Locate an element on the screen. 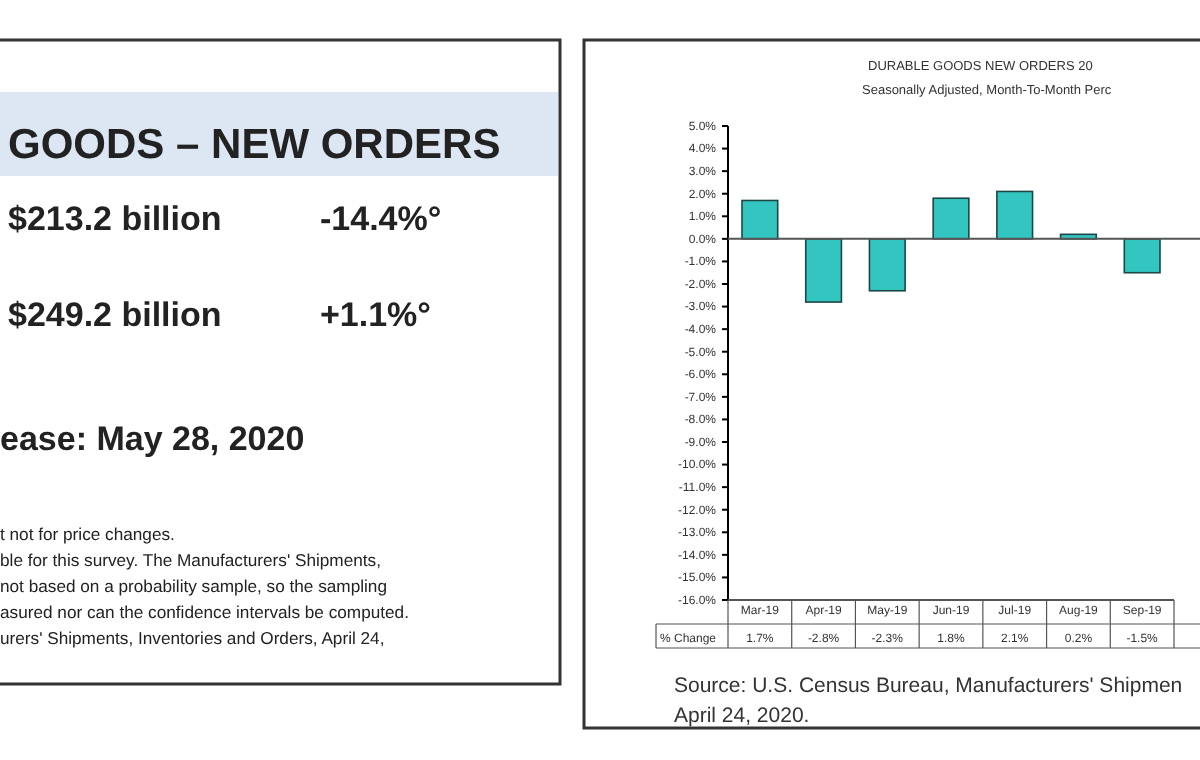 The height and width of the screenshot is (760, 1200). text: t not for price changes. is located at coordinates (87, 534).